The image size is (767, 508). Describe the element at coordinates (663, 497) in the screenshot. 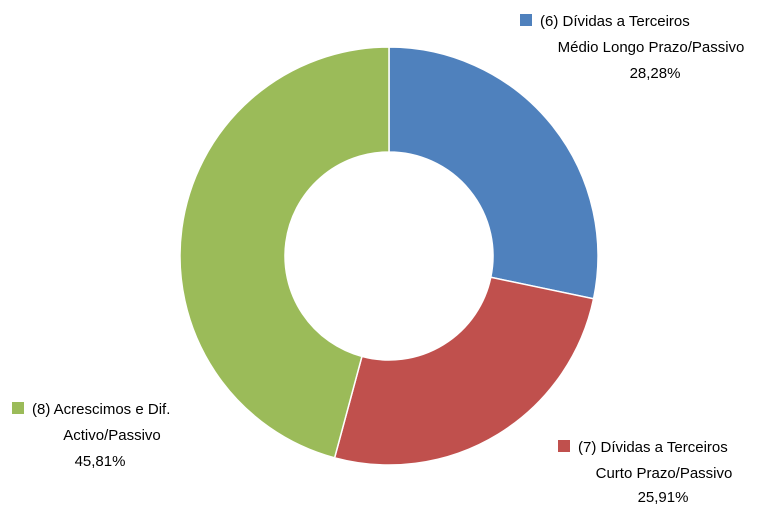

I see `value-label: 25,91%` at that location.